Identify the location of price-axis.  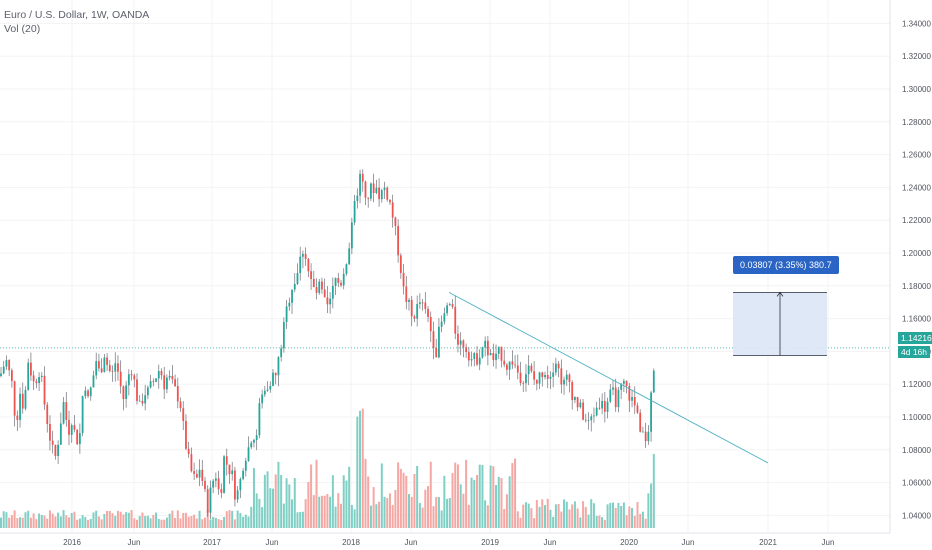
(911, 266).